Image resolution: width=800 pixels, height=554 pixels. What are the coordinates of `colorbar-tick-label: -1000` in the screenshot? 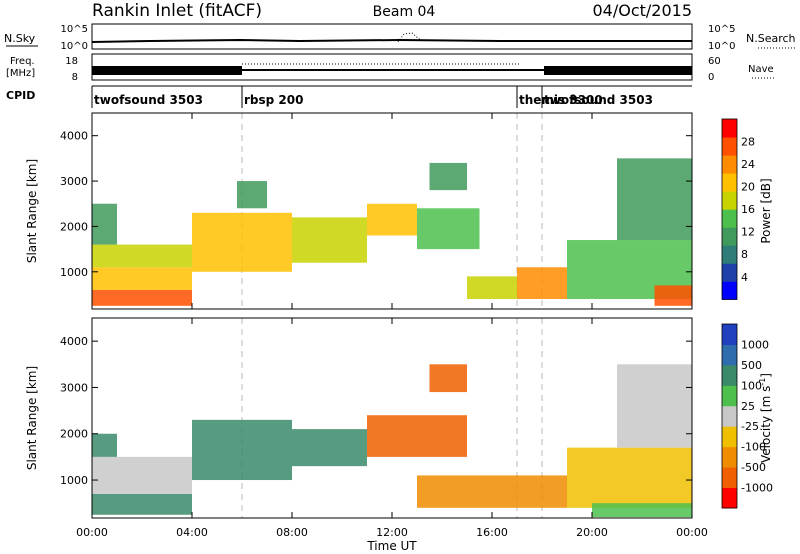 It's located at (757, 488).